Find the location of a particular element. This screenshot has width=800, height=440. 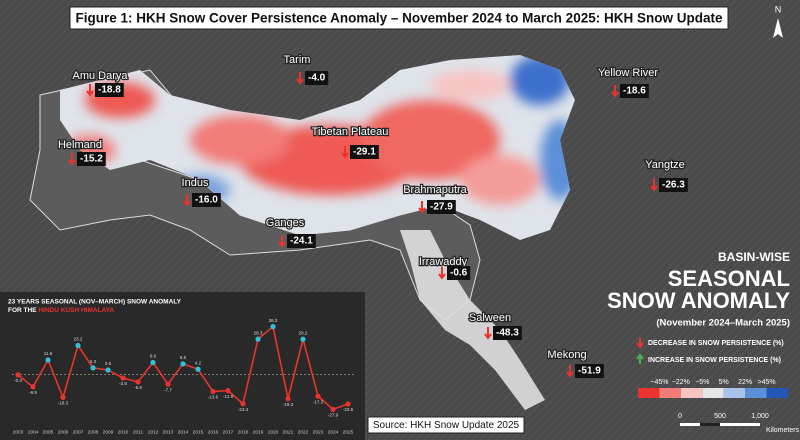

anomaly-label: -23.6 is located at coordinates (348, 409).